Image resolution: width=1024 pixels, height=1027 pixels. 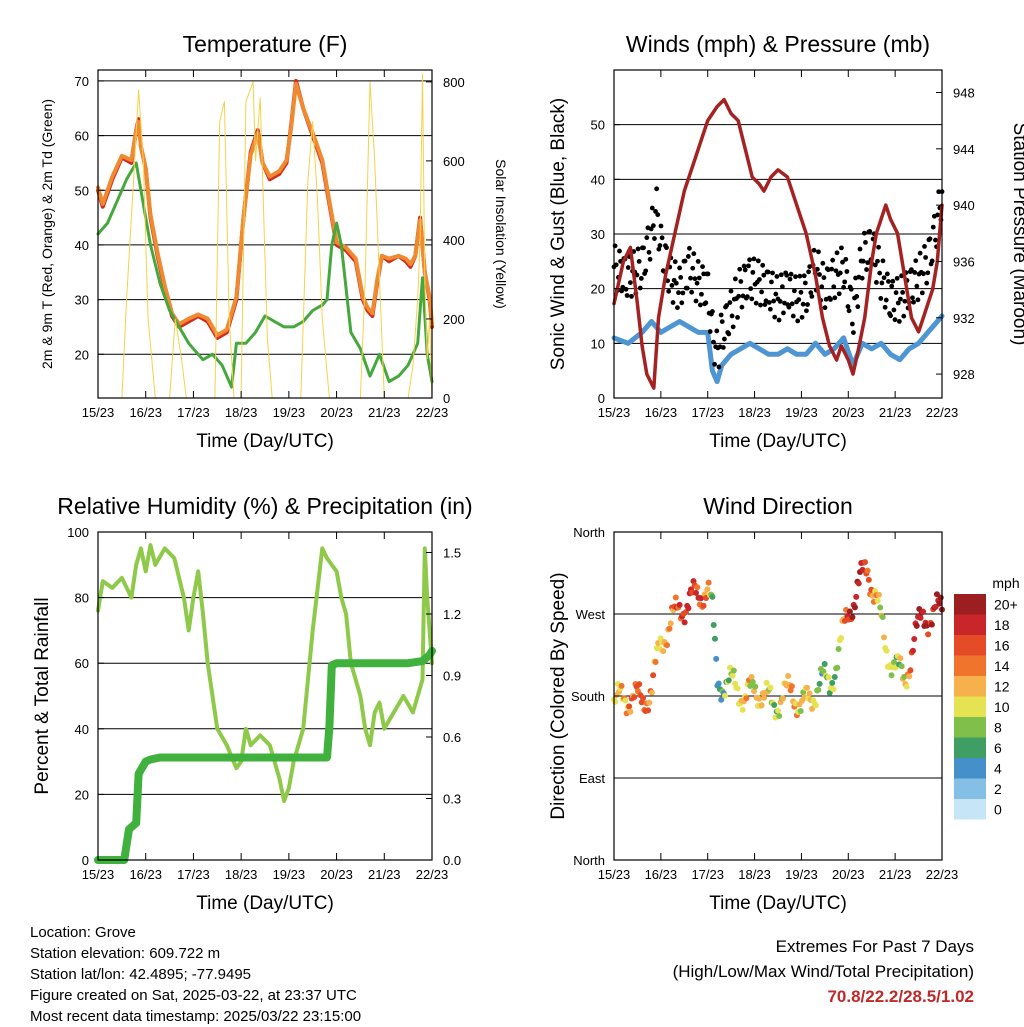 What do you see at coordinates (964, 93) in the screenshot?
I see `y-tick-label-right: 948` at bounding box center [964, 93].